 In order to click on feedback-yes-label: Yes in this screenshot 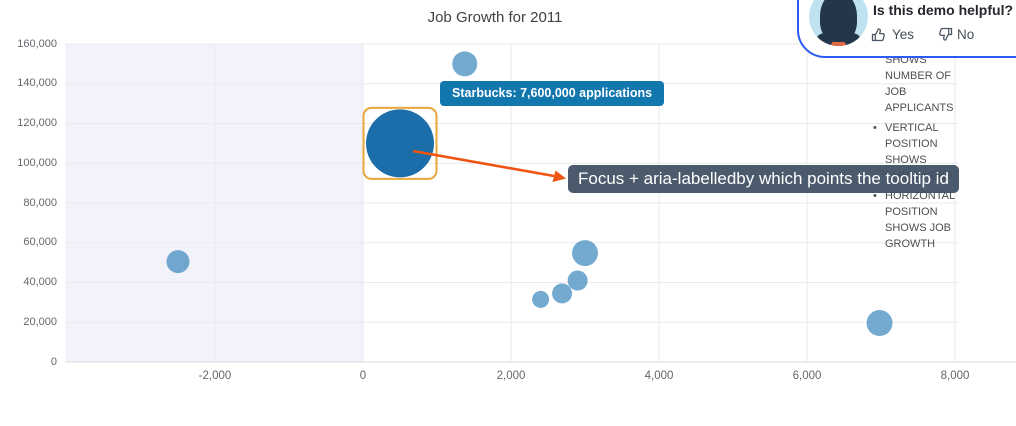, I will do `click(903, 34)`.